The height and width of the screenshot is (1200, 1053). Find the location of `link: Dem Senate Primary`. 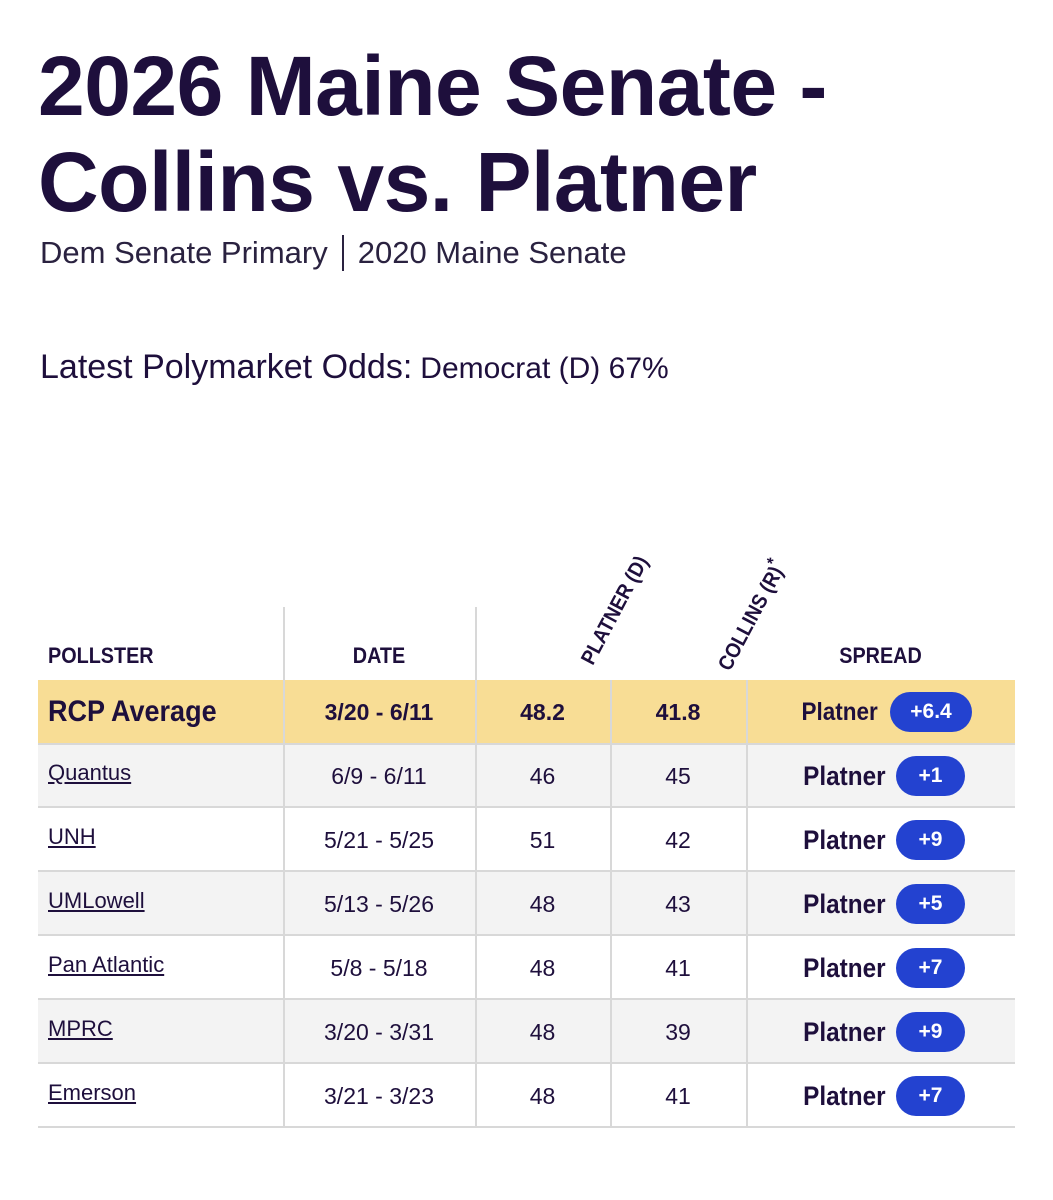

link: Dem Senate Primary is located at coordinates (184, 252).